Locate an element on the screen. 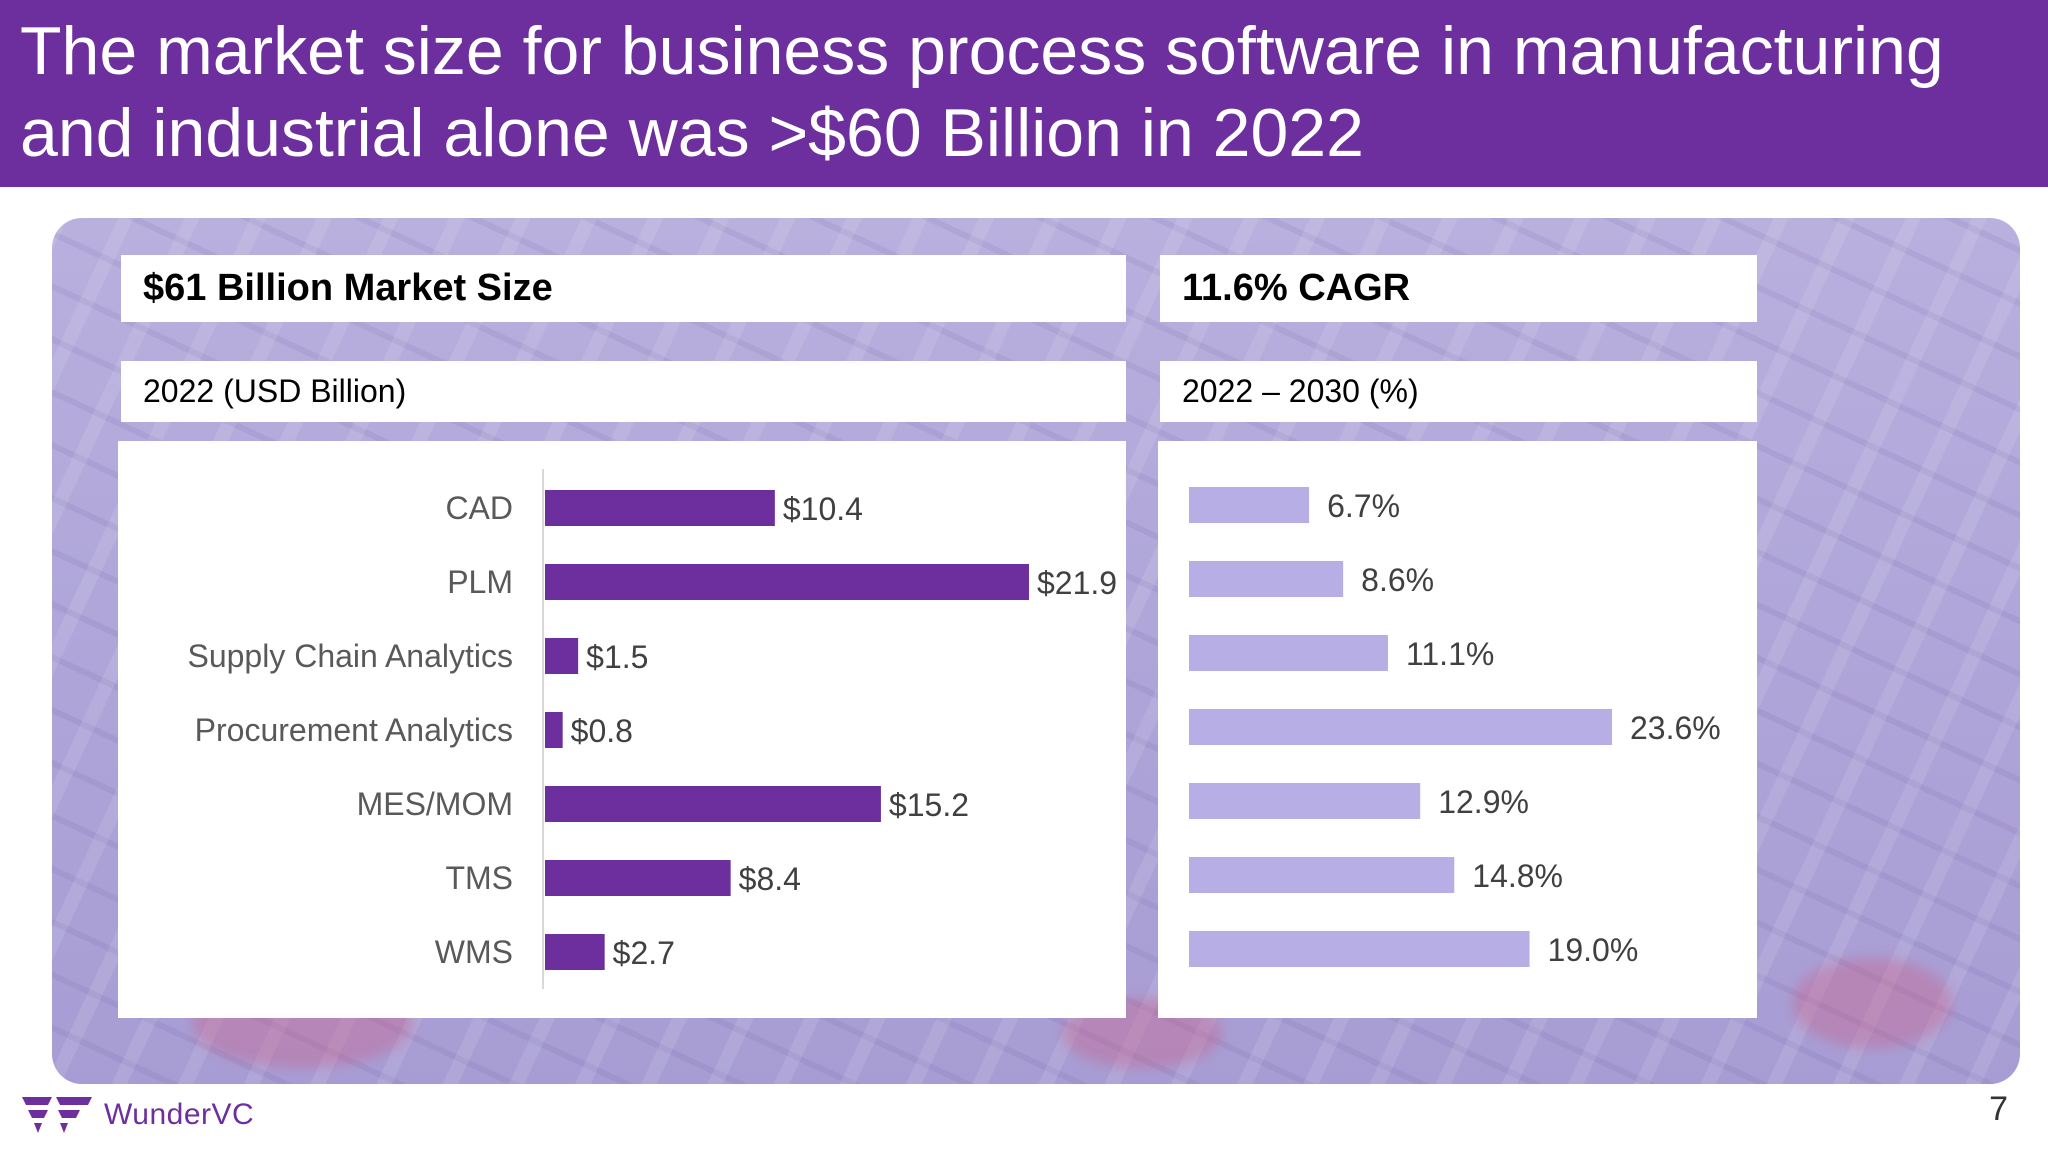 Image resolution: width=2048 pixels, height=1152 pixels. cagr-value-label-cad: 6.7% is located at coordinates (1363, 506).